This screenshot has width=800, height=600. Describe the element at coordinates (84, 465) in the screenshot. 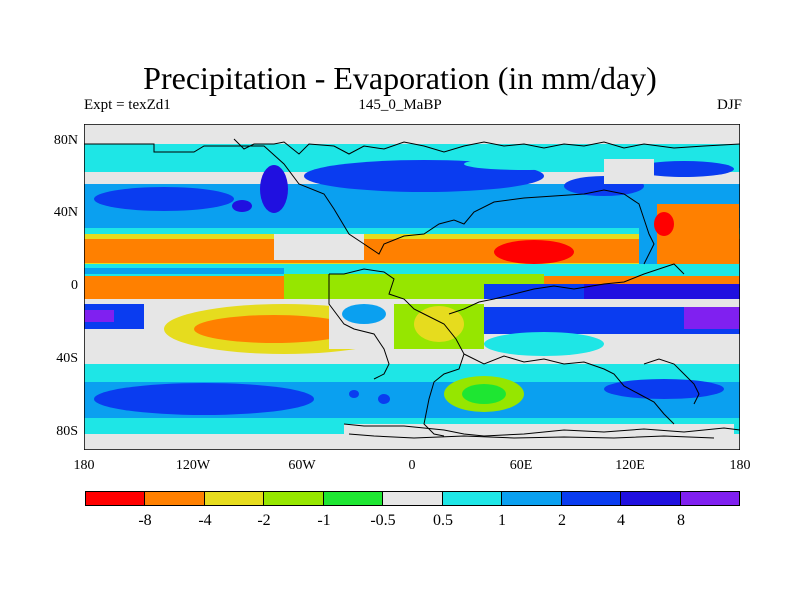

I see `lon-tick-180w: 180` at that location.